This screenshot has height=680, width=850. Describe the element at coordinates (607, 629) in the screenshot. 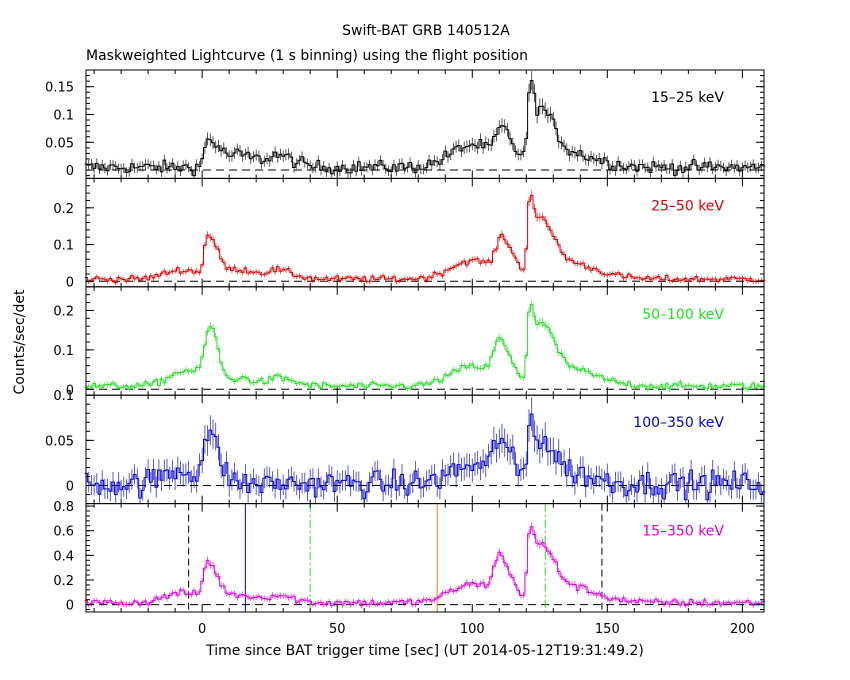

I see `x-tick-label: 150` at that location.